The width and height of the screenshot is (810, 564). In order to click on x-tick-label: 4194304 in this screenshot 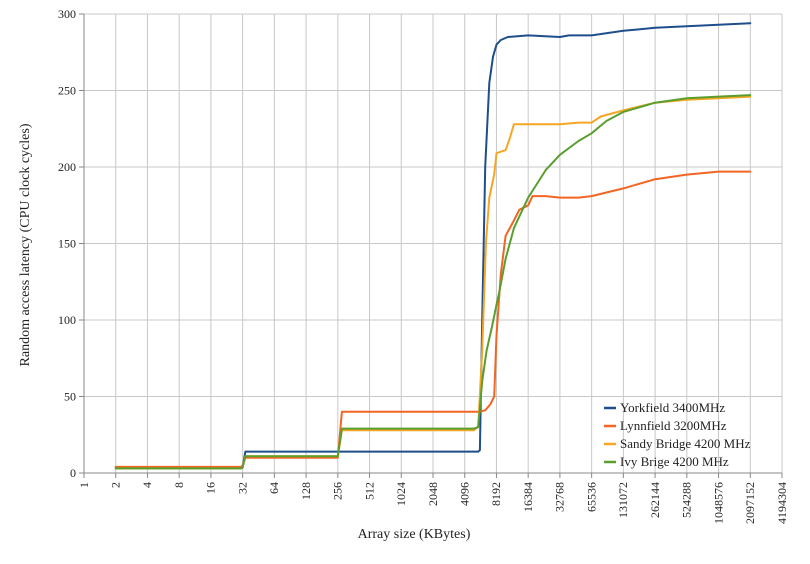, I will do `click(782, 503)`.